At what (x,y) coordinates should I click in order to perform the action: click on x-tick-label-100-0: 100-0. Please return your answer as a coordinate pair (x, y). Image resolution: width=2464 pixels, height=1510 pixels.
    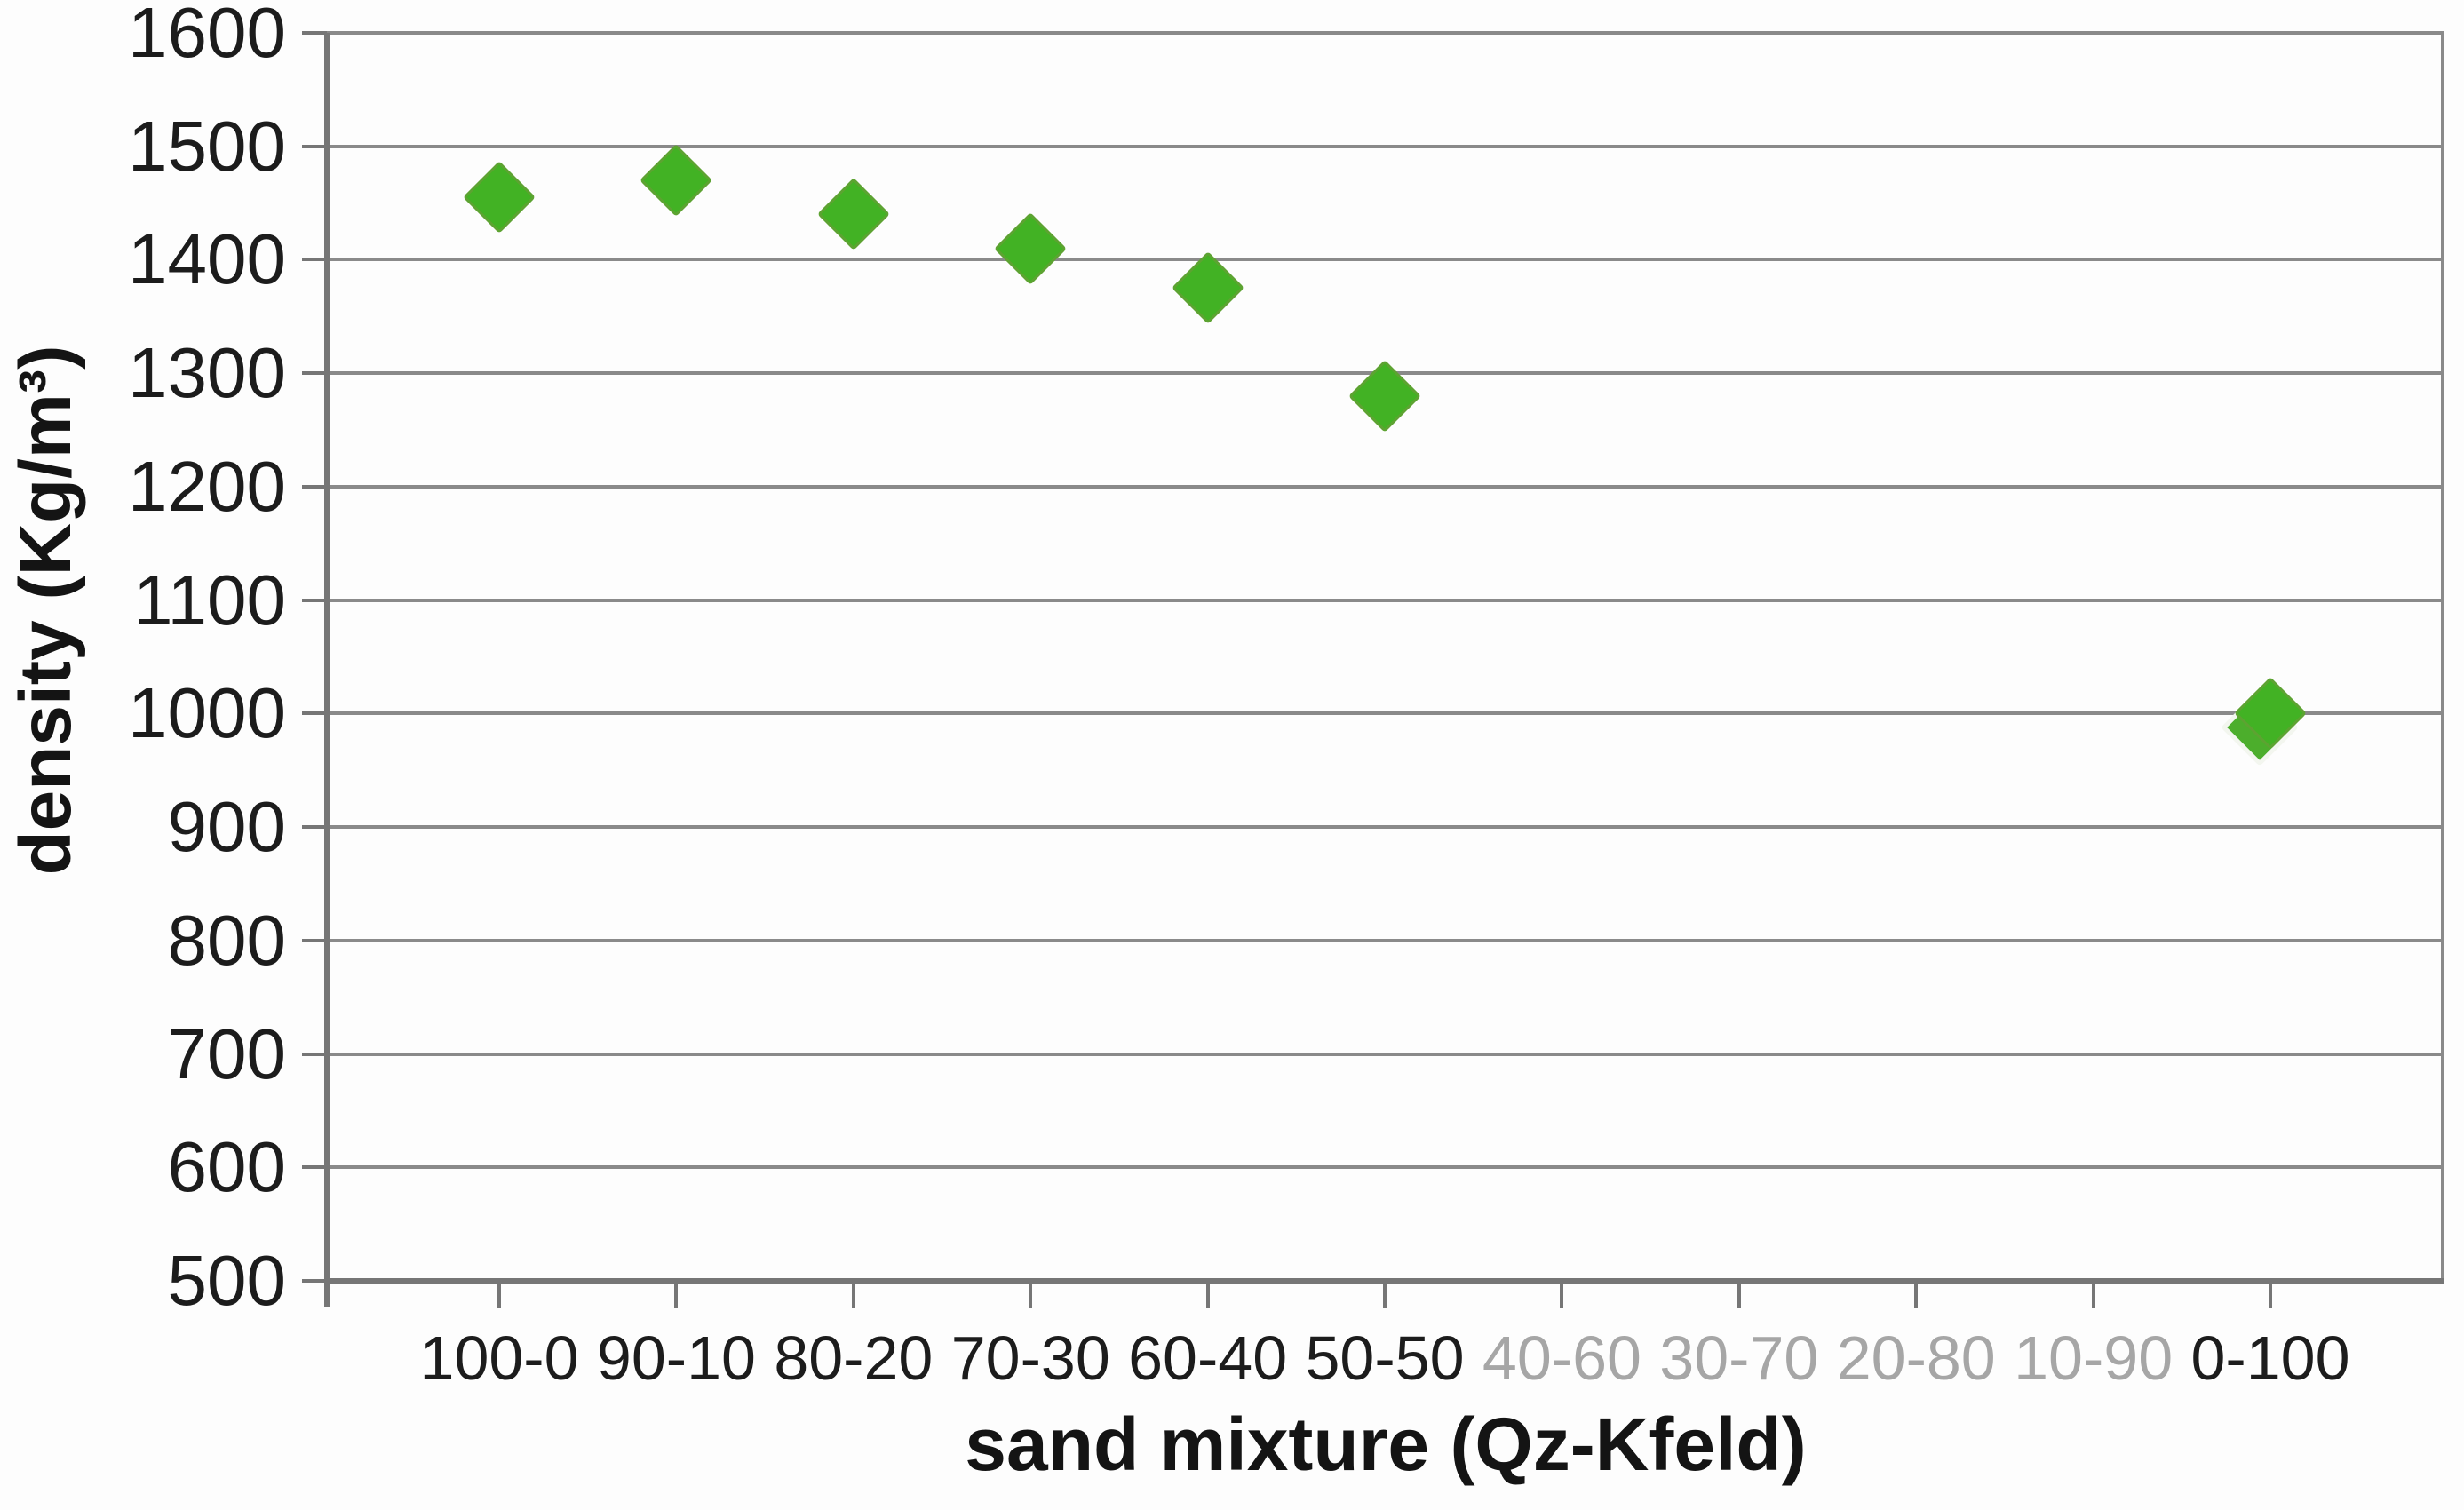
    Looking at the image, I should click on (499, 1358).